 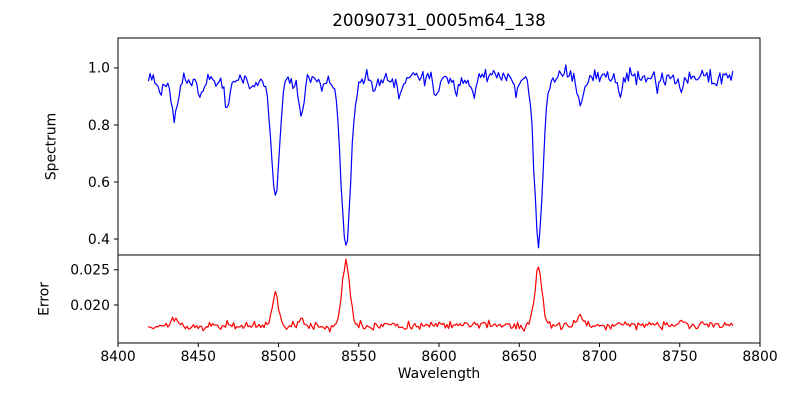 I want to click on x-tick-label: 8800, so click(x=759, y=357).